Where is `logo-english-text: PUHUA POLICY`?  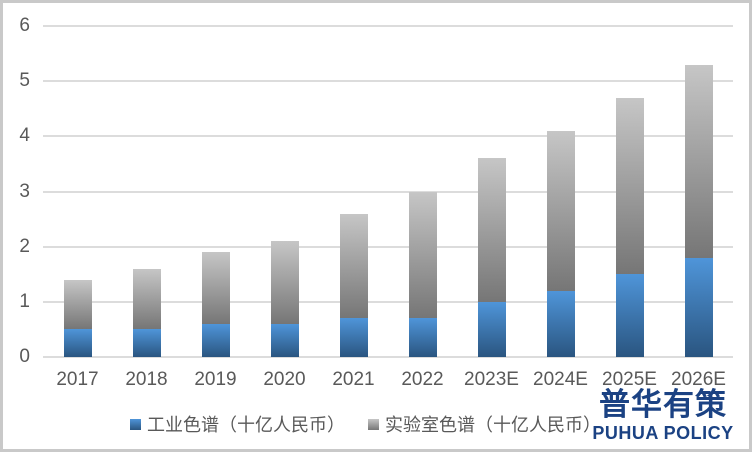
logo-english-text: PUHUA POLICY is located at coordinates (663, 433).